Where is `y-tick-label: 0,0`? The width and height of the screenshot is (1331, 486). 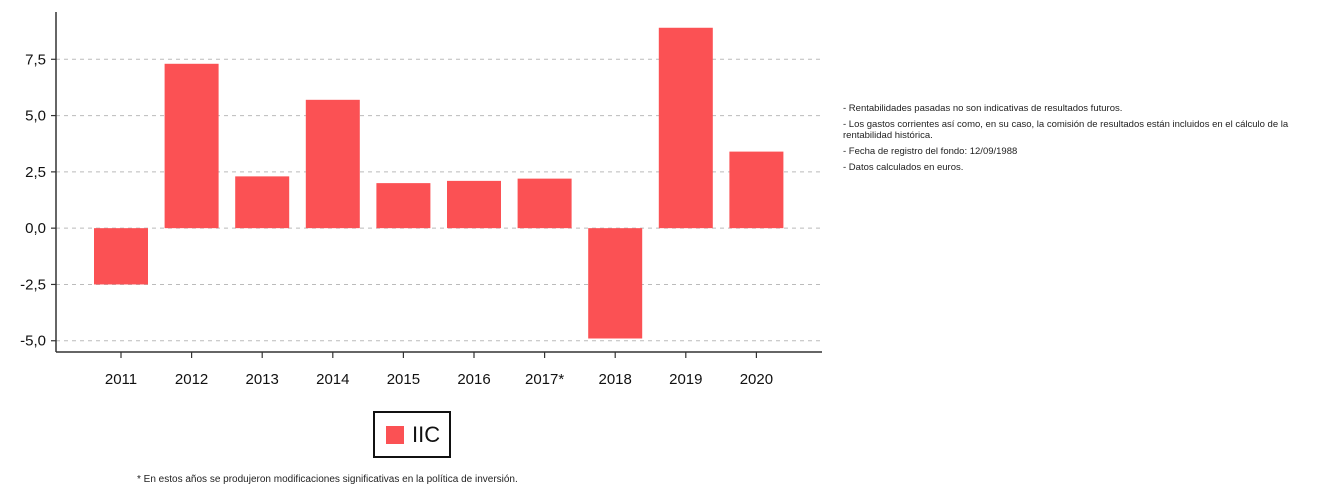
y-tick-label: 0,0 is located at coordinates (35, 228).